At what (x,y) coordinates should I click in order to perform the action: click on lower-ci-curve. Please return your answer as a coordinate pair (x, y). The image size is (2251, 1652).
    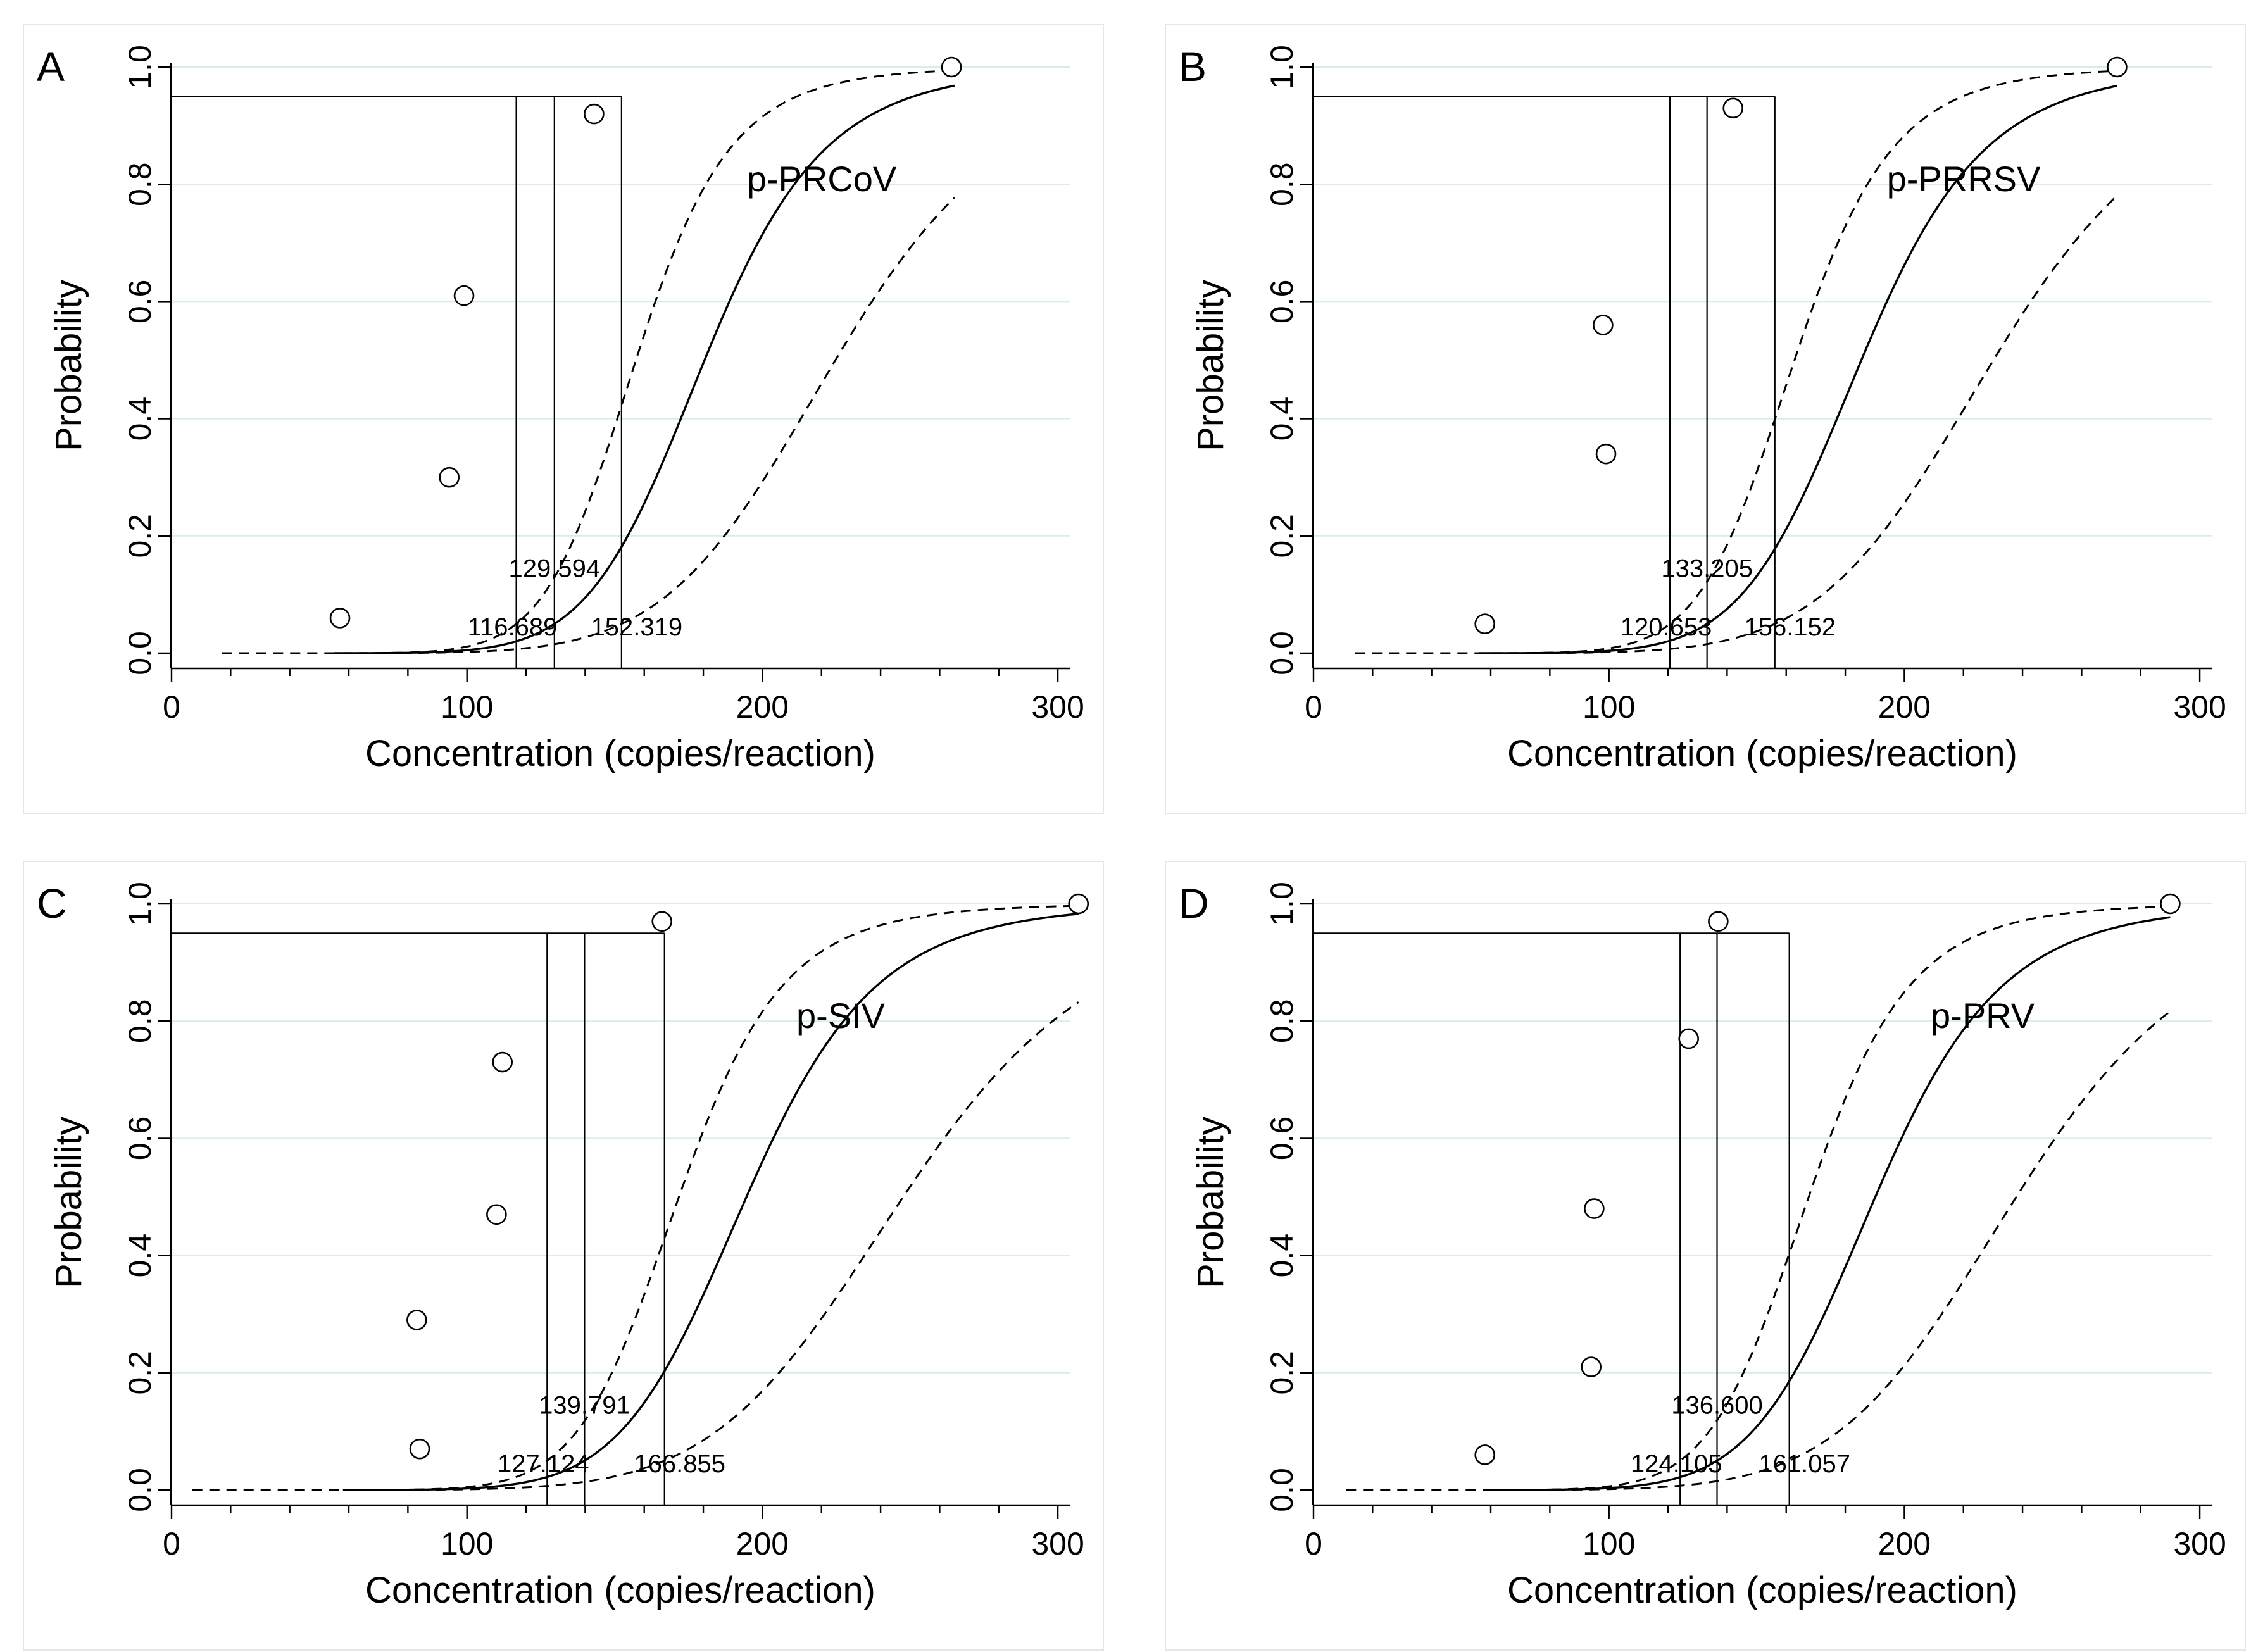
    Looking at the image, I should click on (1758, 1198).